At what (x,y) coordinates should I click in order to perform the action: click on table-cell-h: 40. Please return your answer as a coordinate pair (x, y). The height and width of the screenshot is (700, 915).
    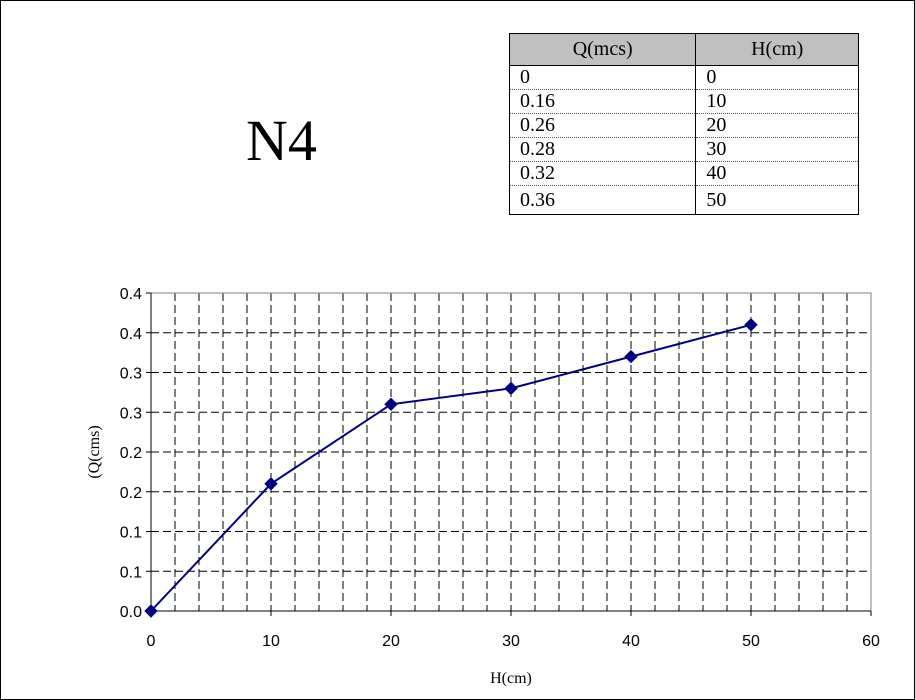
    Looking at the image, I should click on (777, 173).